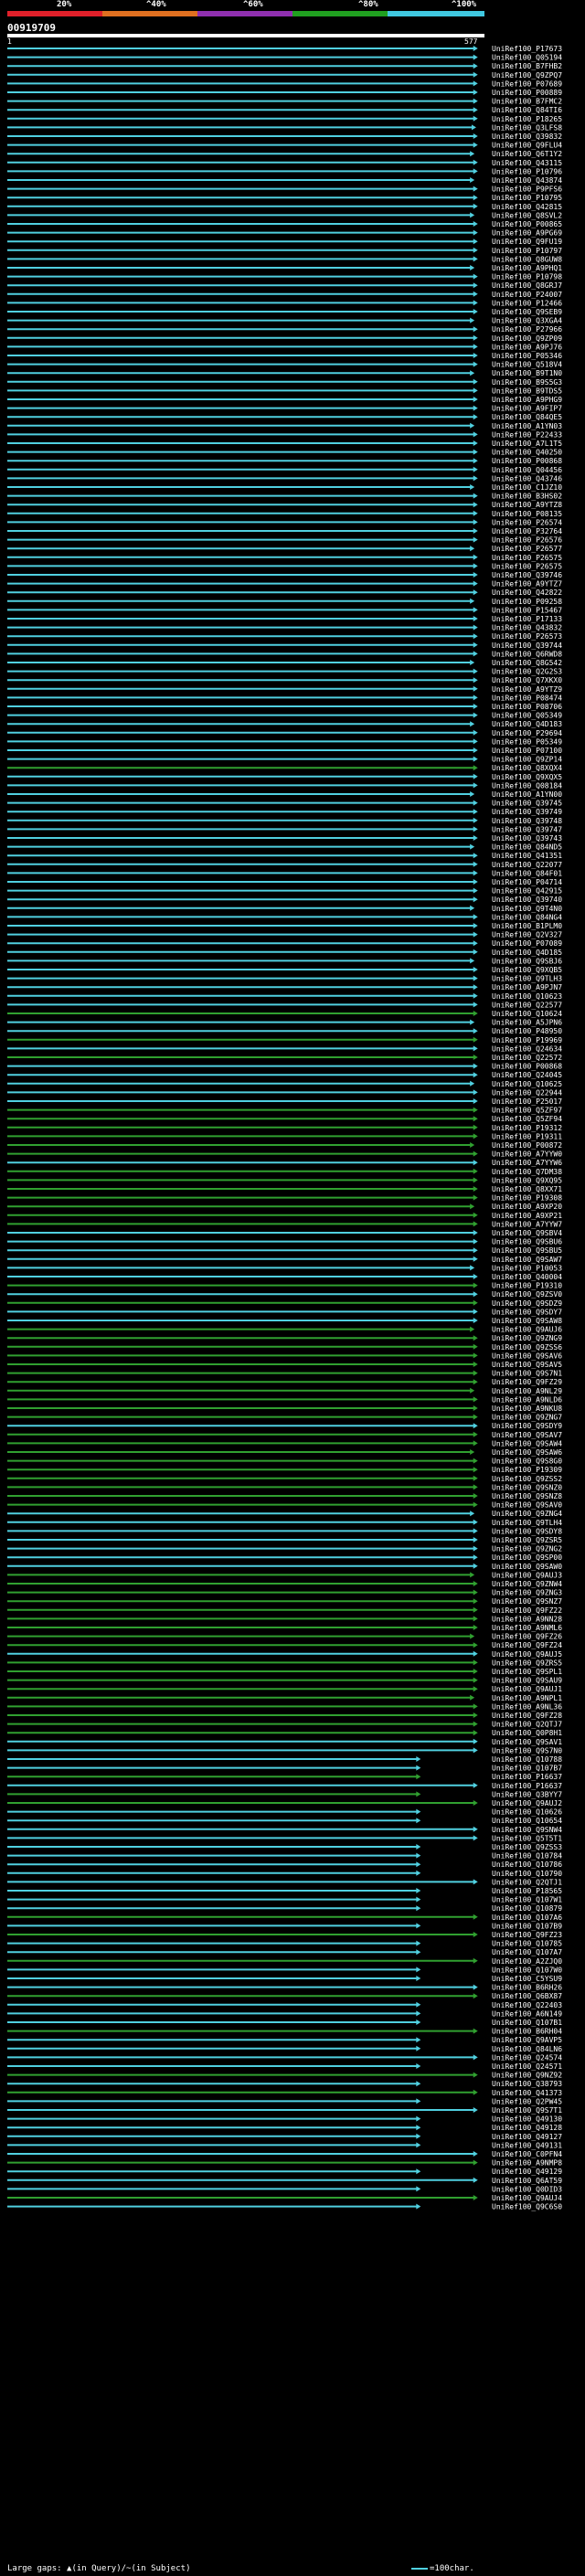  What do you see at coordinates (527, 1462) in the screenshot?
I see `hit-label: UniRef100_Q9S8G0` at bounding box center [527, 1462].